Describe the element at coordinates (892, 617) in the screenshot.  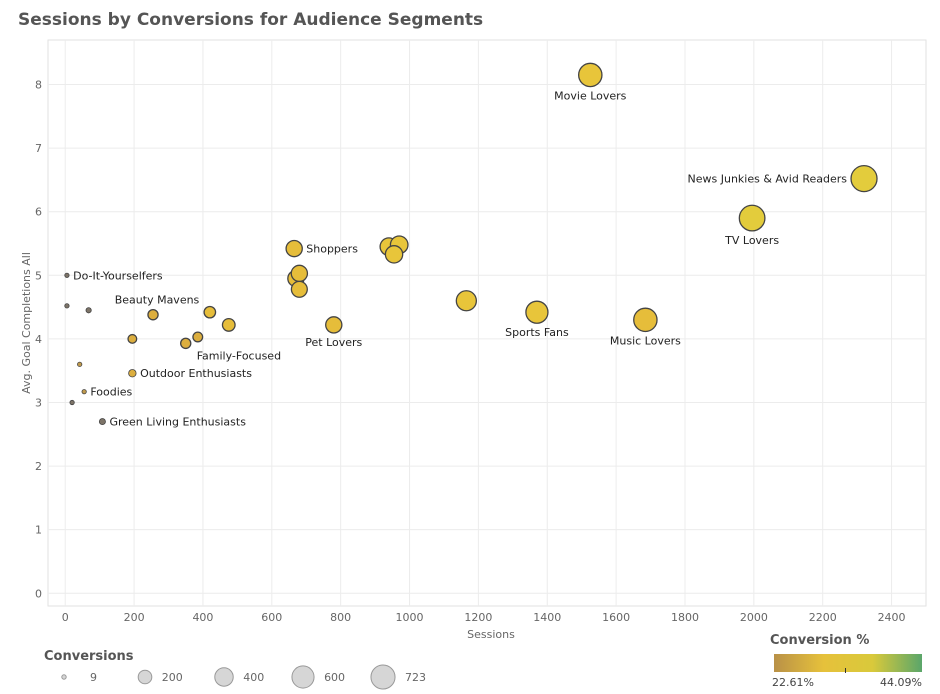
I see `x-tick-label: 2400` at that location.